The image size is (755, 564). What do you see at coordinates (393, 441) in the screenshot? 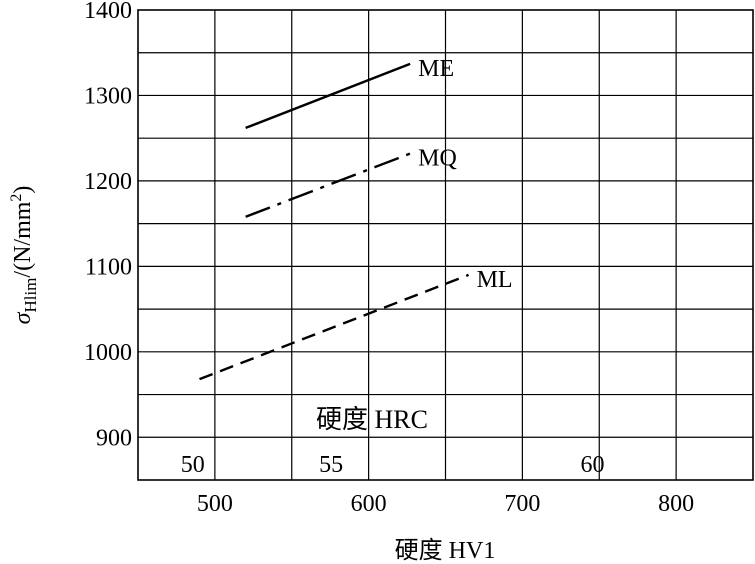
I see `hrc-secondary-axis: 硬度 HRC50556065` at bounding box center [393, 441].